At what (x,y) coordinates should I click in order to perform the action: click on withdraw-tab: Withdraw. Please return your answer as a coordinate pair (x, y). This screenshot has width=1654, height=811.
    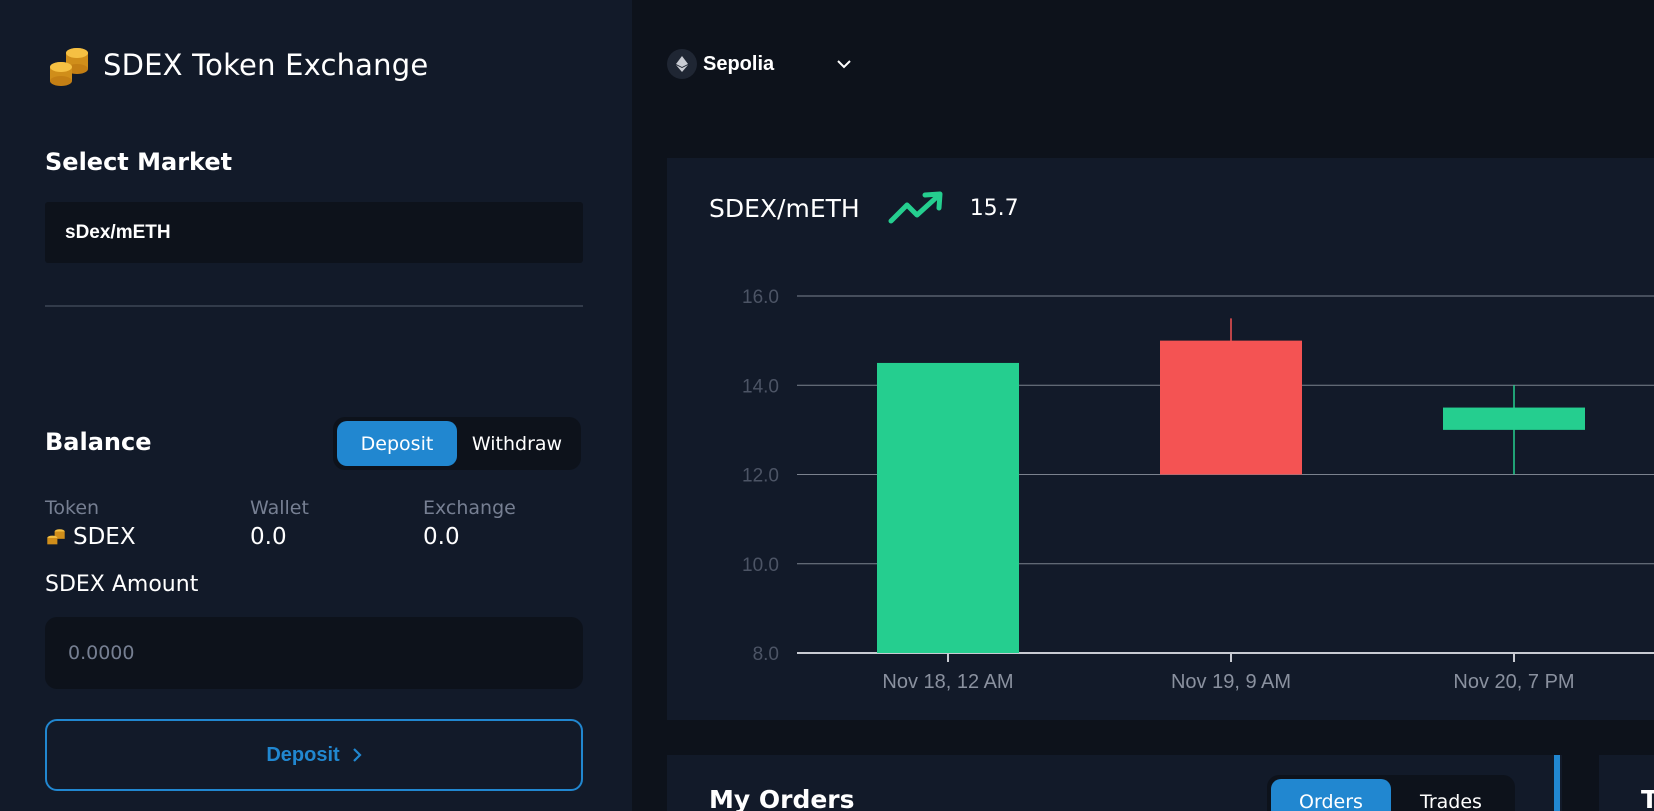
    Looking at the image, I should click on (517, 443).